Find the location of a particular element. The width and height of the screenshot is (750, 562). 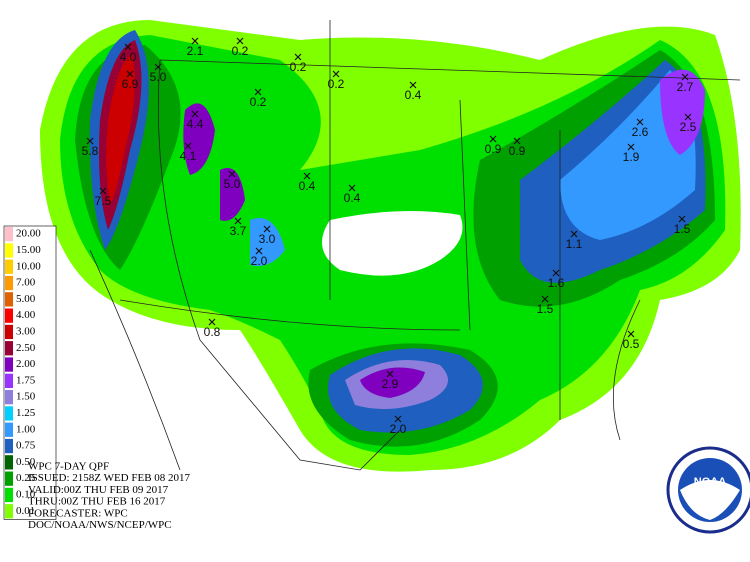

legend-label: 1.00 is located at coordinates (26, 429).